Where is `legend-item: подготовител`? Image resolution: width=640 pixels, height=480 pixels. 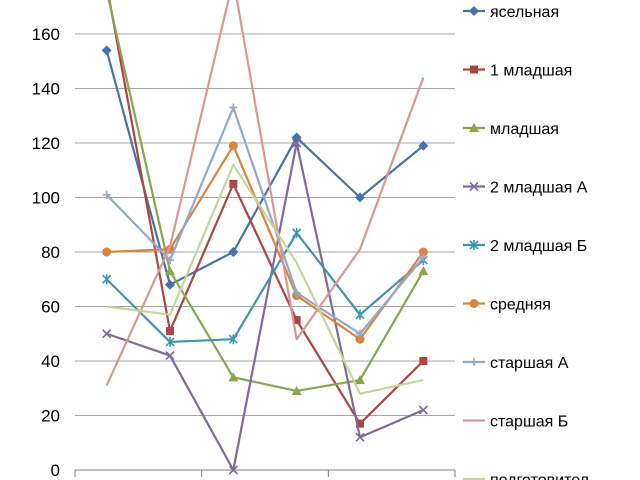
legend-item: подготовител is located at coordinates (526, 476).